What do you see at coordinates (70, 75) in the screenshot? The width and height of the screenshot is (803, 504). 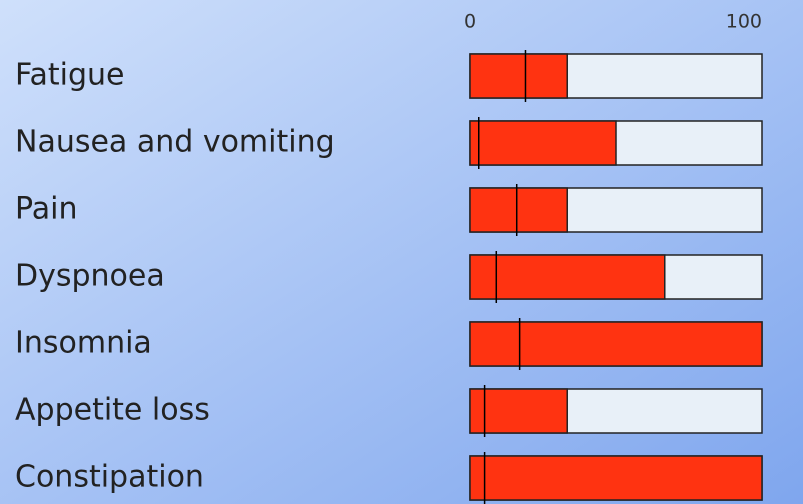 I see `category-label: Fatigue` at bounding box center [70, 75].